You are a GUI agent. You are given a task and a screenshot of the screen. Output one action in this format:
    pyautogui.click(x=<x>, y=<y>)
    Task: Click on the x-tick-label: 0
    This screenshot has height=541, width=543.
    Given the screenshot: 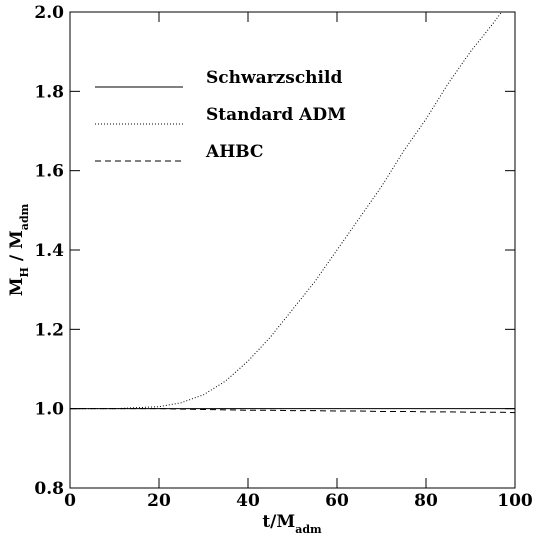 What is the action you would take?
    pyautogui.click(x=70, y=501)
    